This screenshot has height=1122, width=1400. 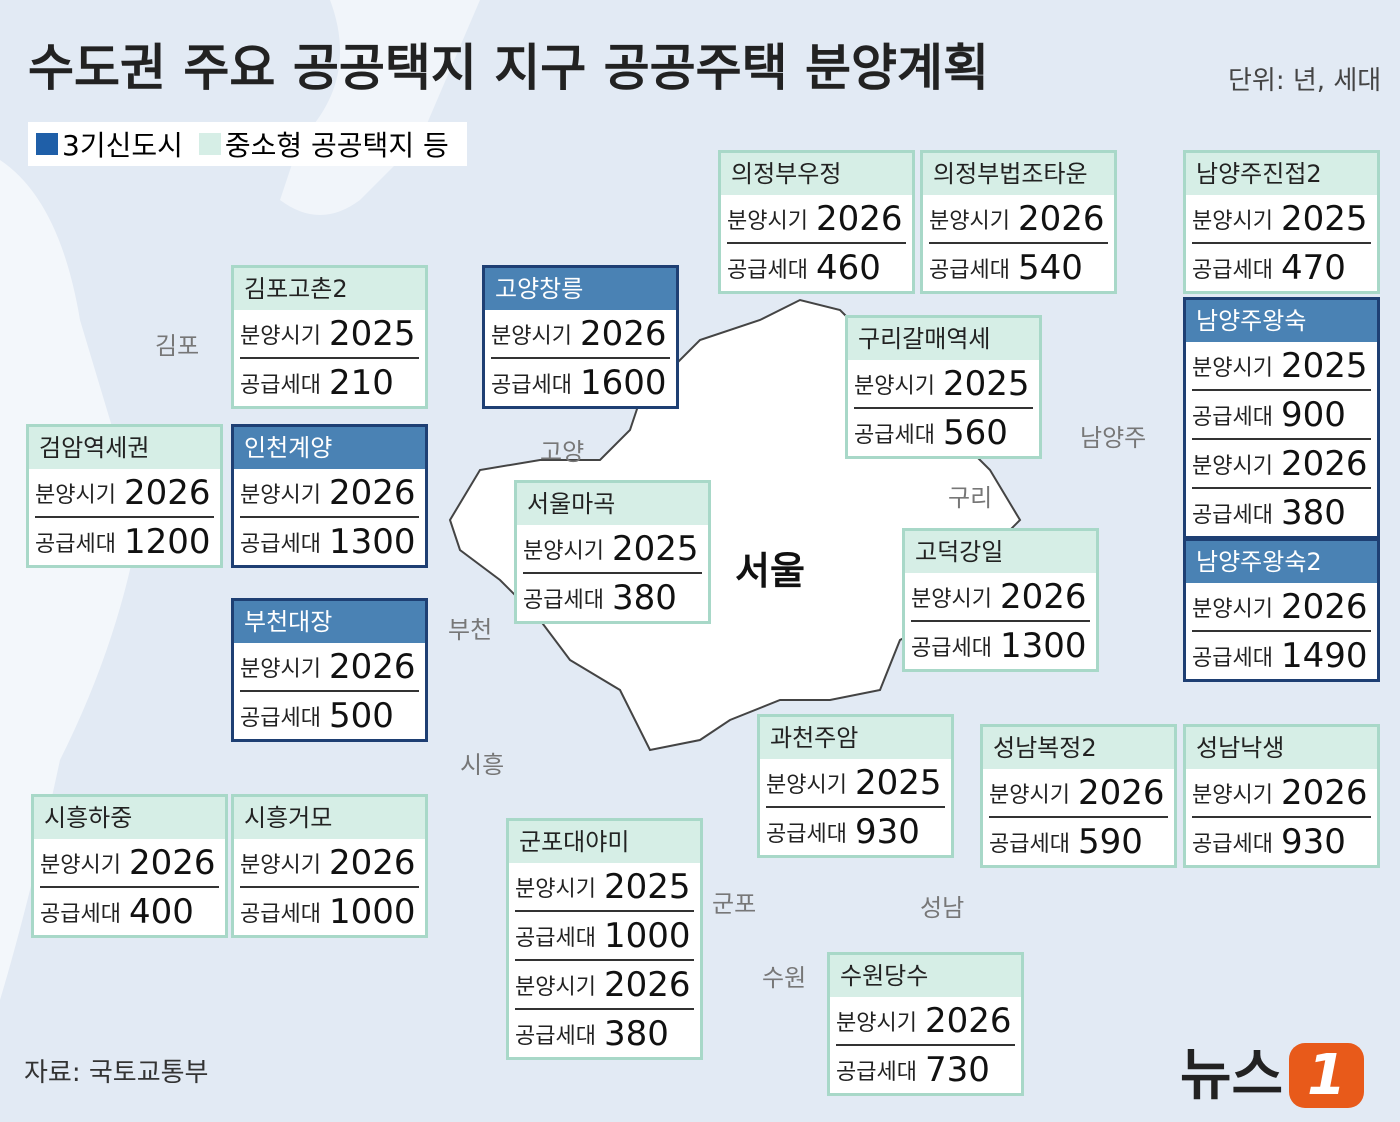 I want to click on site-row: 공급세대 400, so click(x=129, y=911).